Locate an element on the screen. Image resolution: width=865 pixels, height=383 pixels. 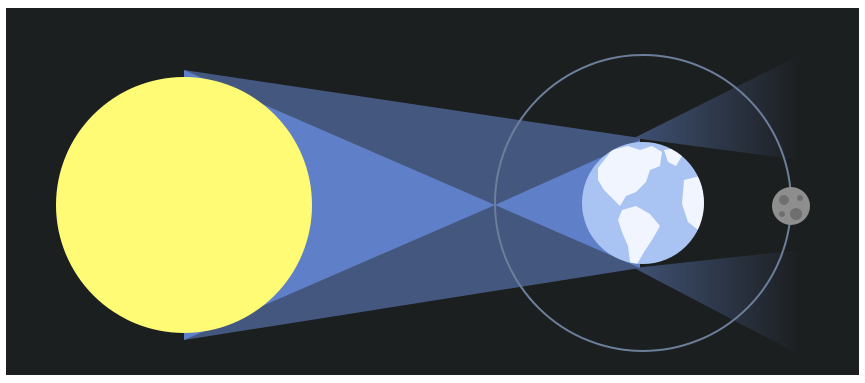
penumbra-lower is located at coordinates (717, 302).